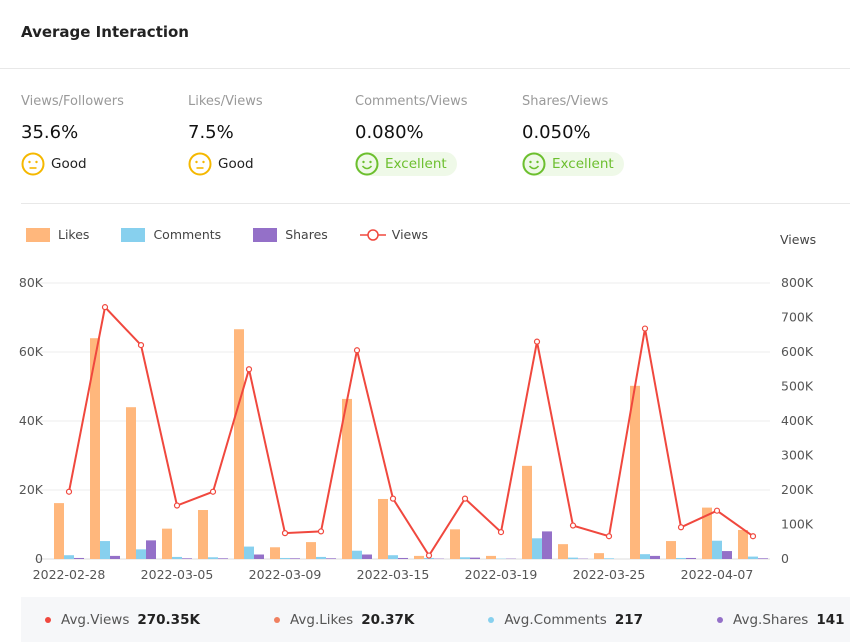  I want to click on stat-label: Avg.Shares, so click(771, 619).